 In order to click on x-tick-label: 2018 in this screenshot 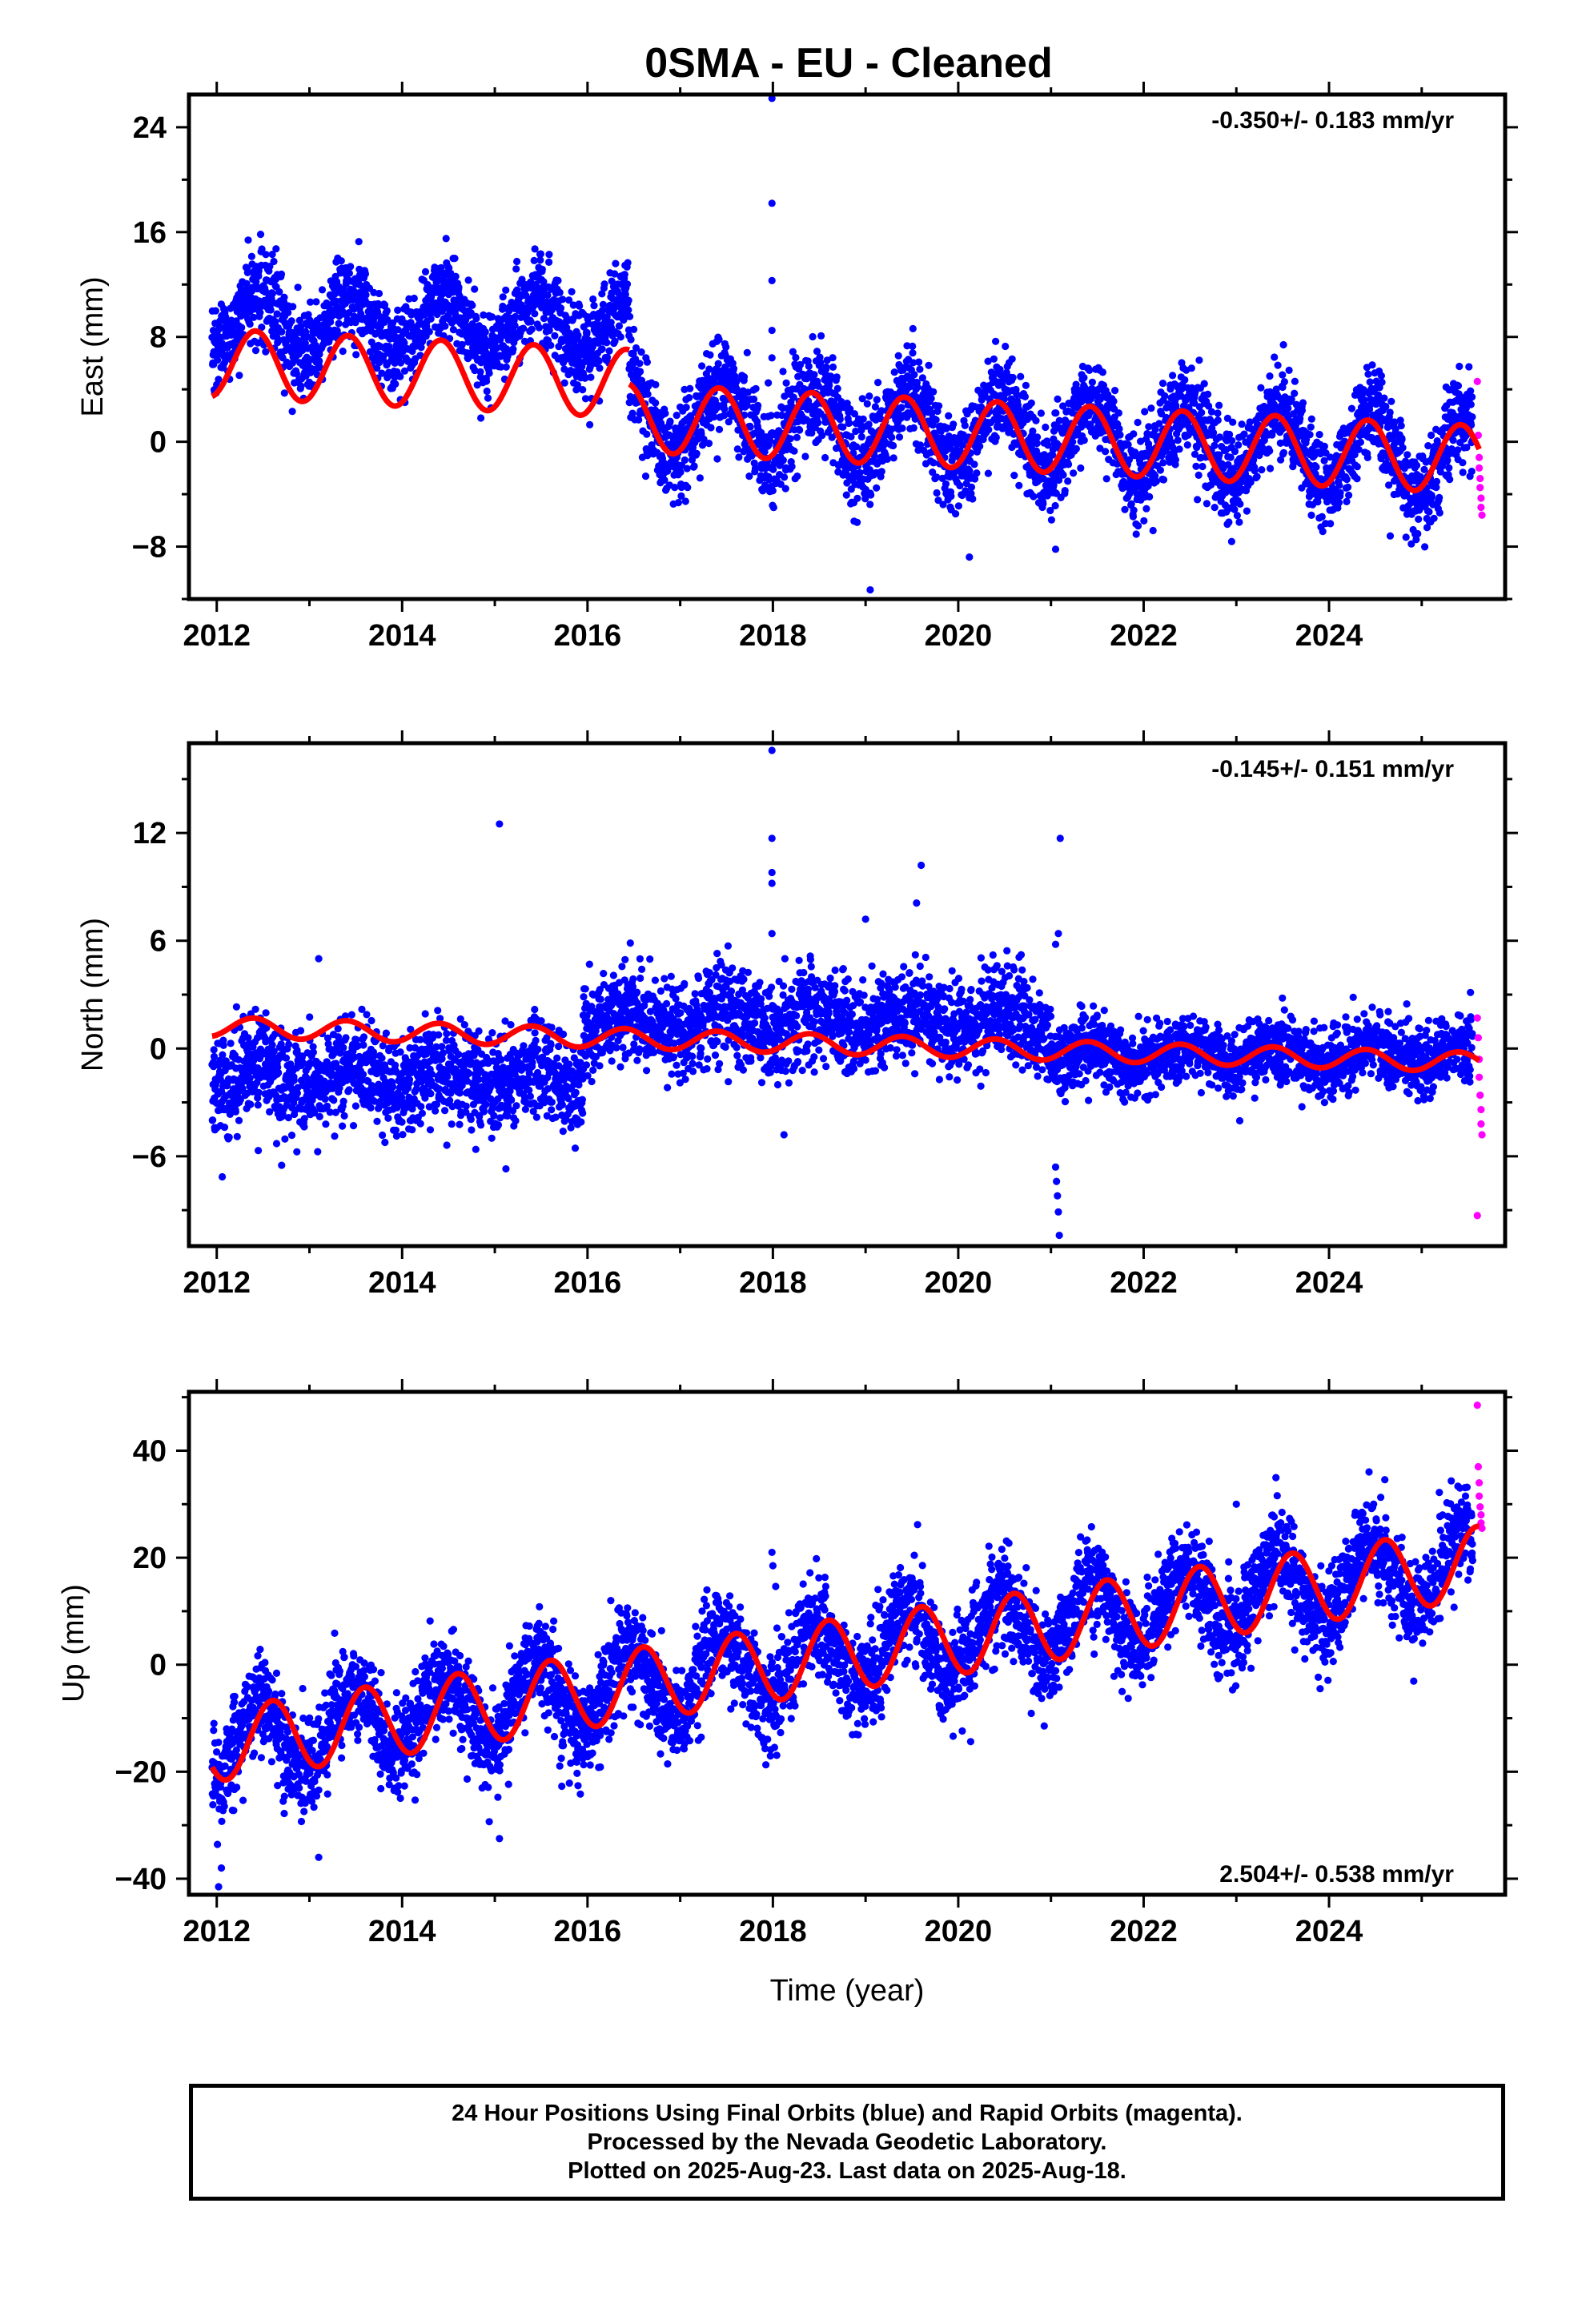, I will do `click(773, 636)`.